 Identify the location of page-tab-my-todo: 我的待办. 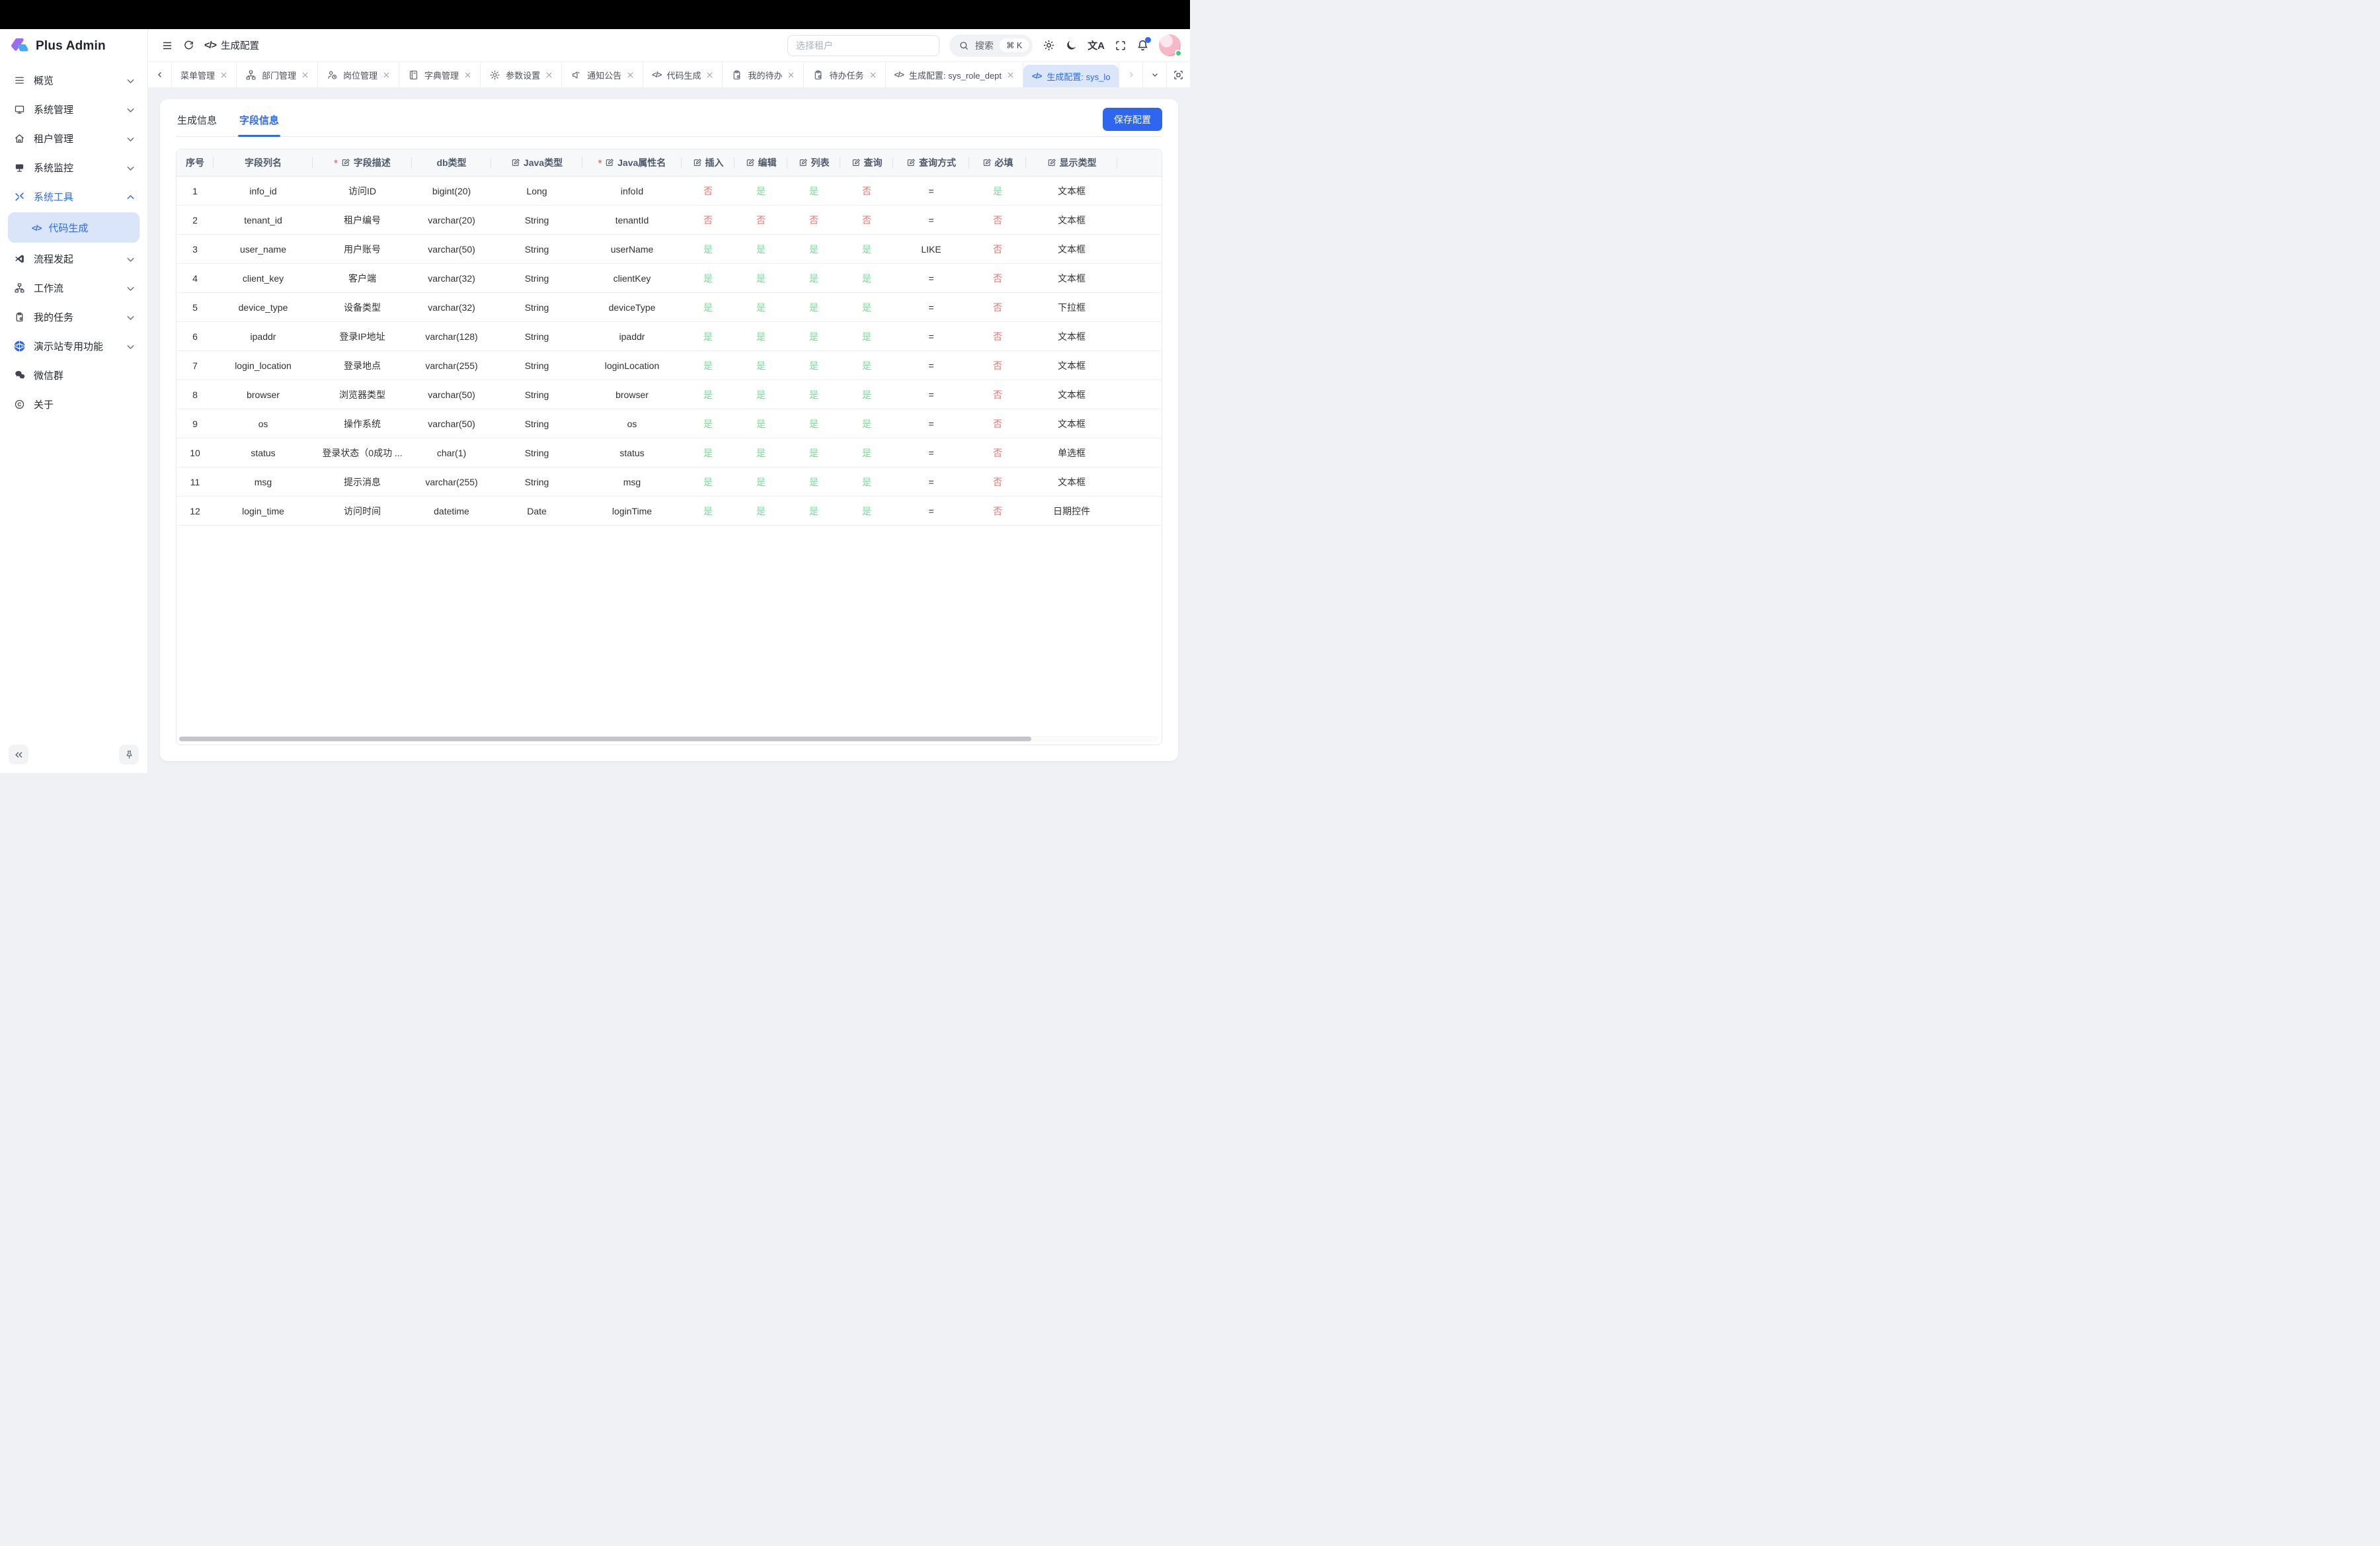
(764, 74).